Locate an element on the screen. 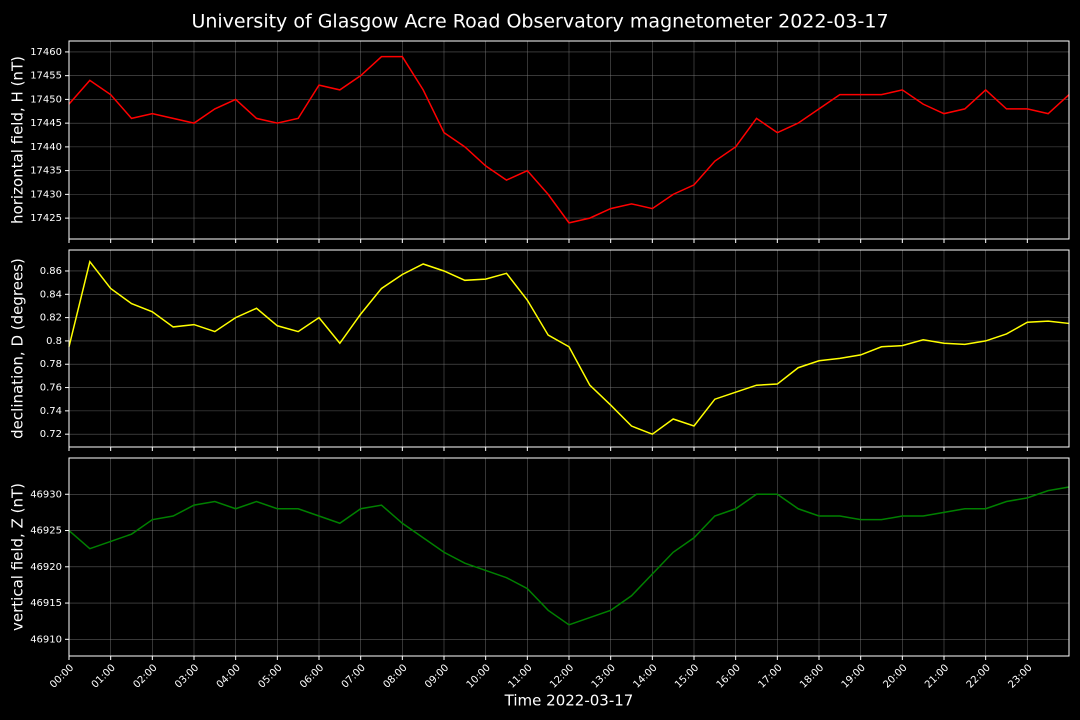  x-tick-label: 04:00 is located at coordinates (229, 676).